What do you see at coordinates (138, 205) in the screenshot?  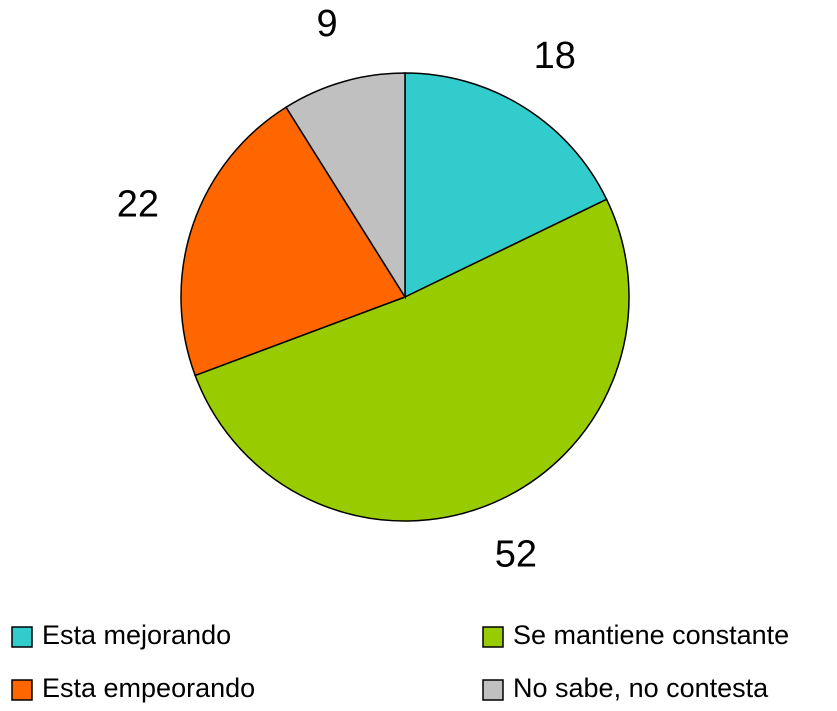 I see `data-label: 22` at bounding box center [138, 205].